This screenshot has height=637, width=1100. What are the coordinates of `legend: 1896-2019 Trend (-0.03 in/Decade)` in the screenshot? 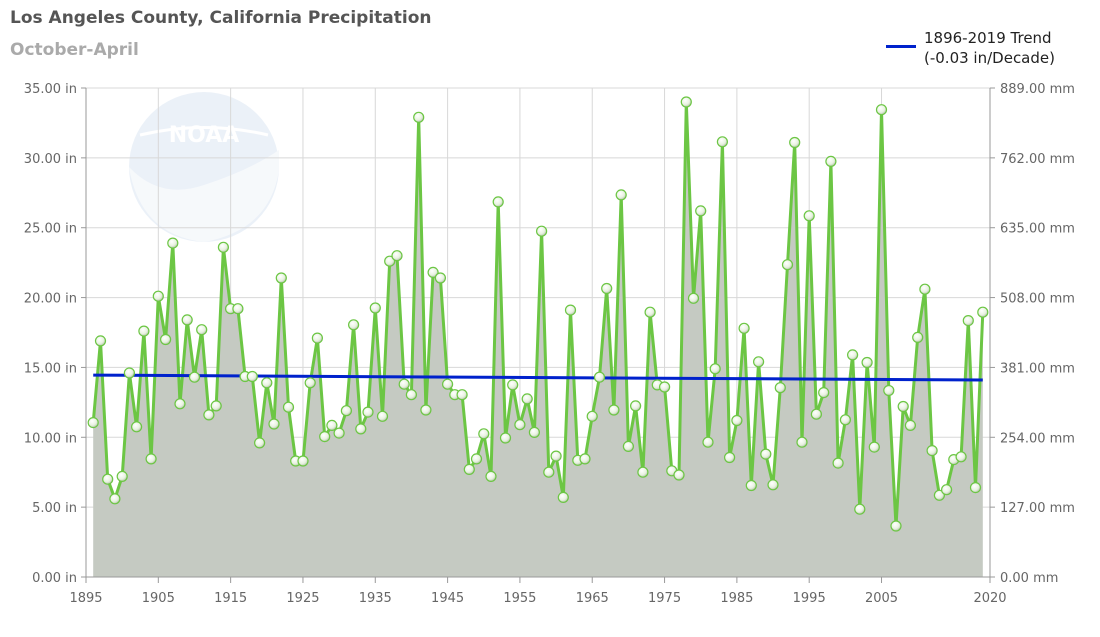 It's located at (970, 48).